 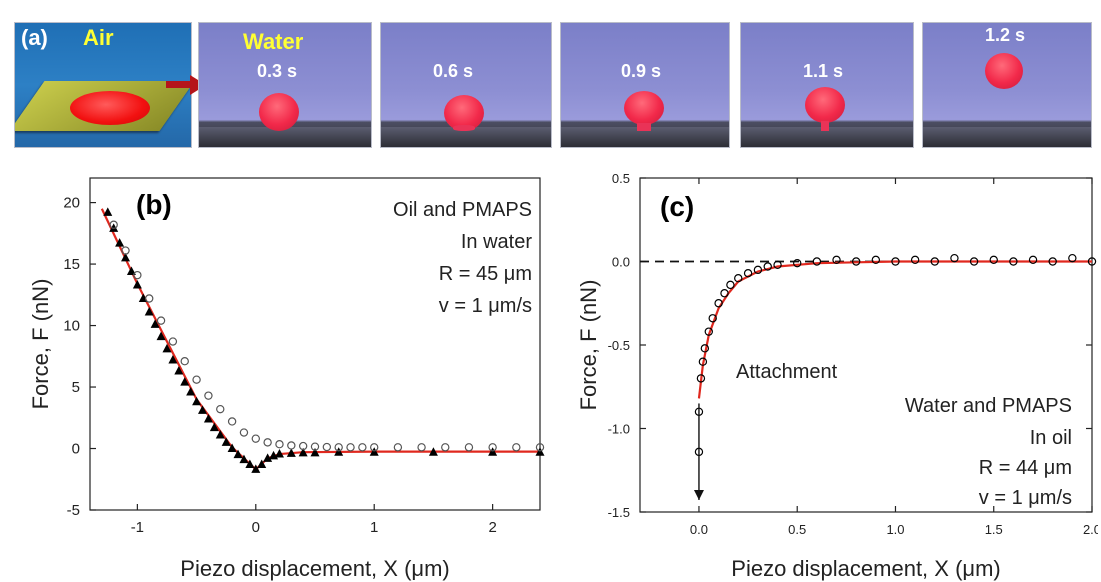 I want to click on y-tick-label: 0.5, so click(x=621, y=178).